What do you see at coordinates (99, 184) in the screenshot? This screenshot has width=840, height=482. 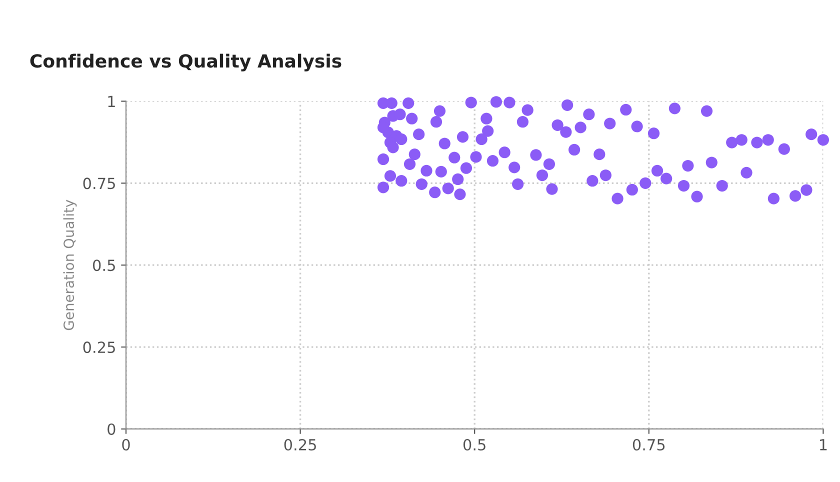 I see `y-tick-label: 0.75` at bounding box center [99, 184].